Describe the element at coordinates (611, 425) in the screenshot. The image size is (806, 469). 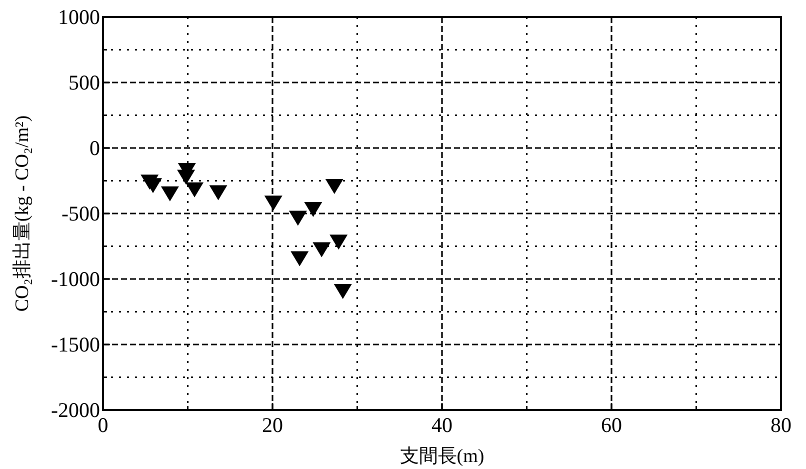
I see `x-tick-label: 60` at that location.